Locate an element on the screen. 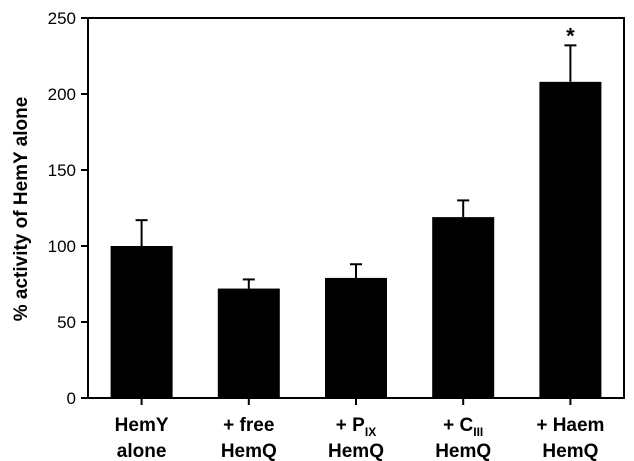 This screenshot has width=634, height=461. x-category-label: + free is located at coordinates (248, 425).